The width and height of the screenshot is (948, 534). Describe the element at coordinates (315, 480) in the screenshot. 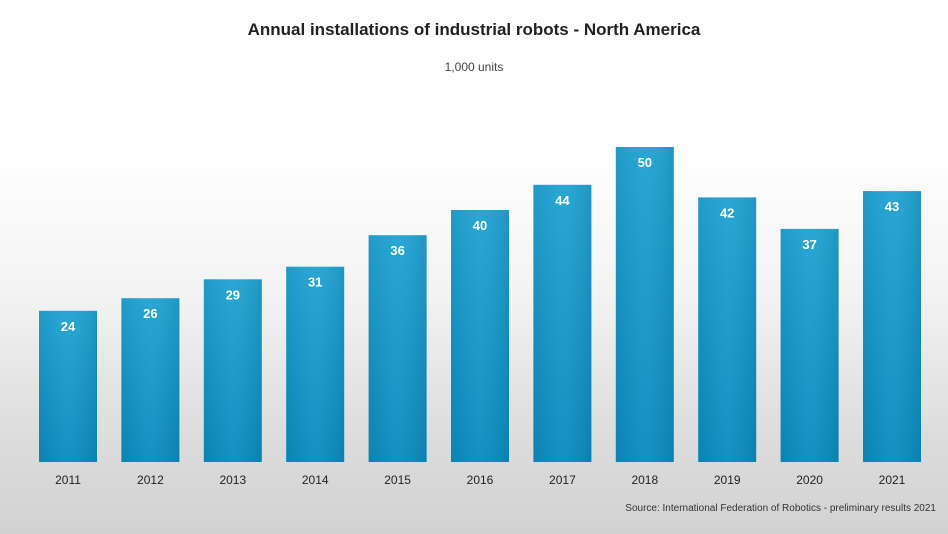

I see `x-tick-2014: 2014` at that location.